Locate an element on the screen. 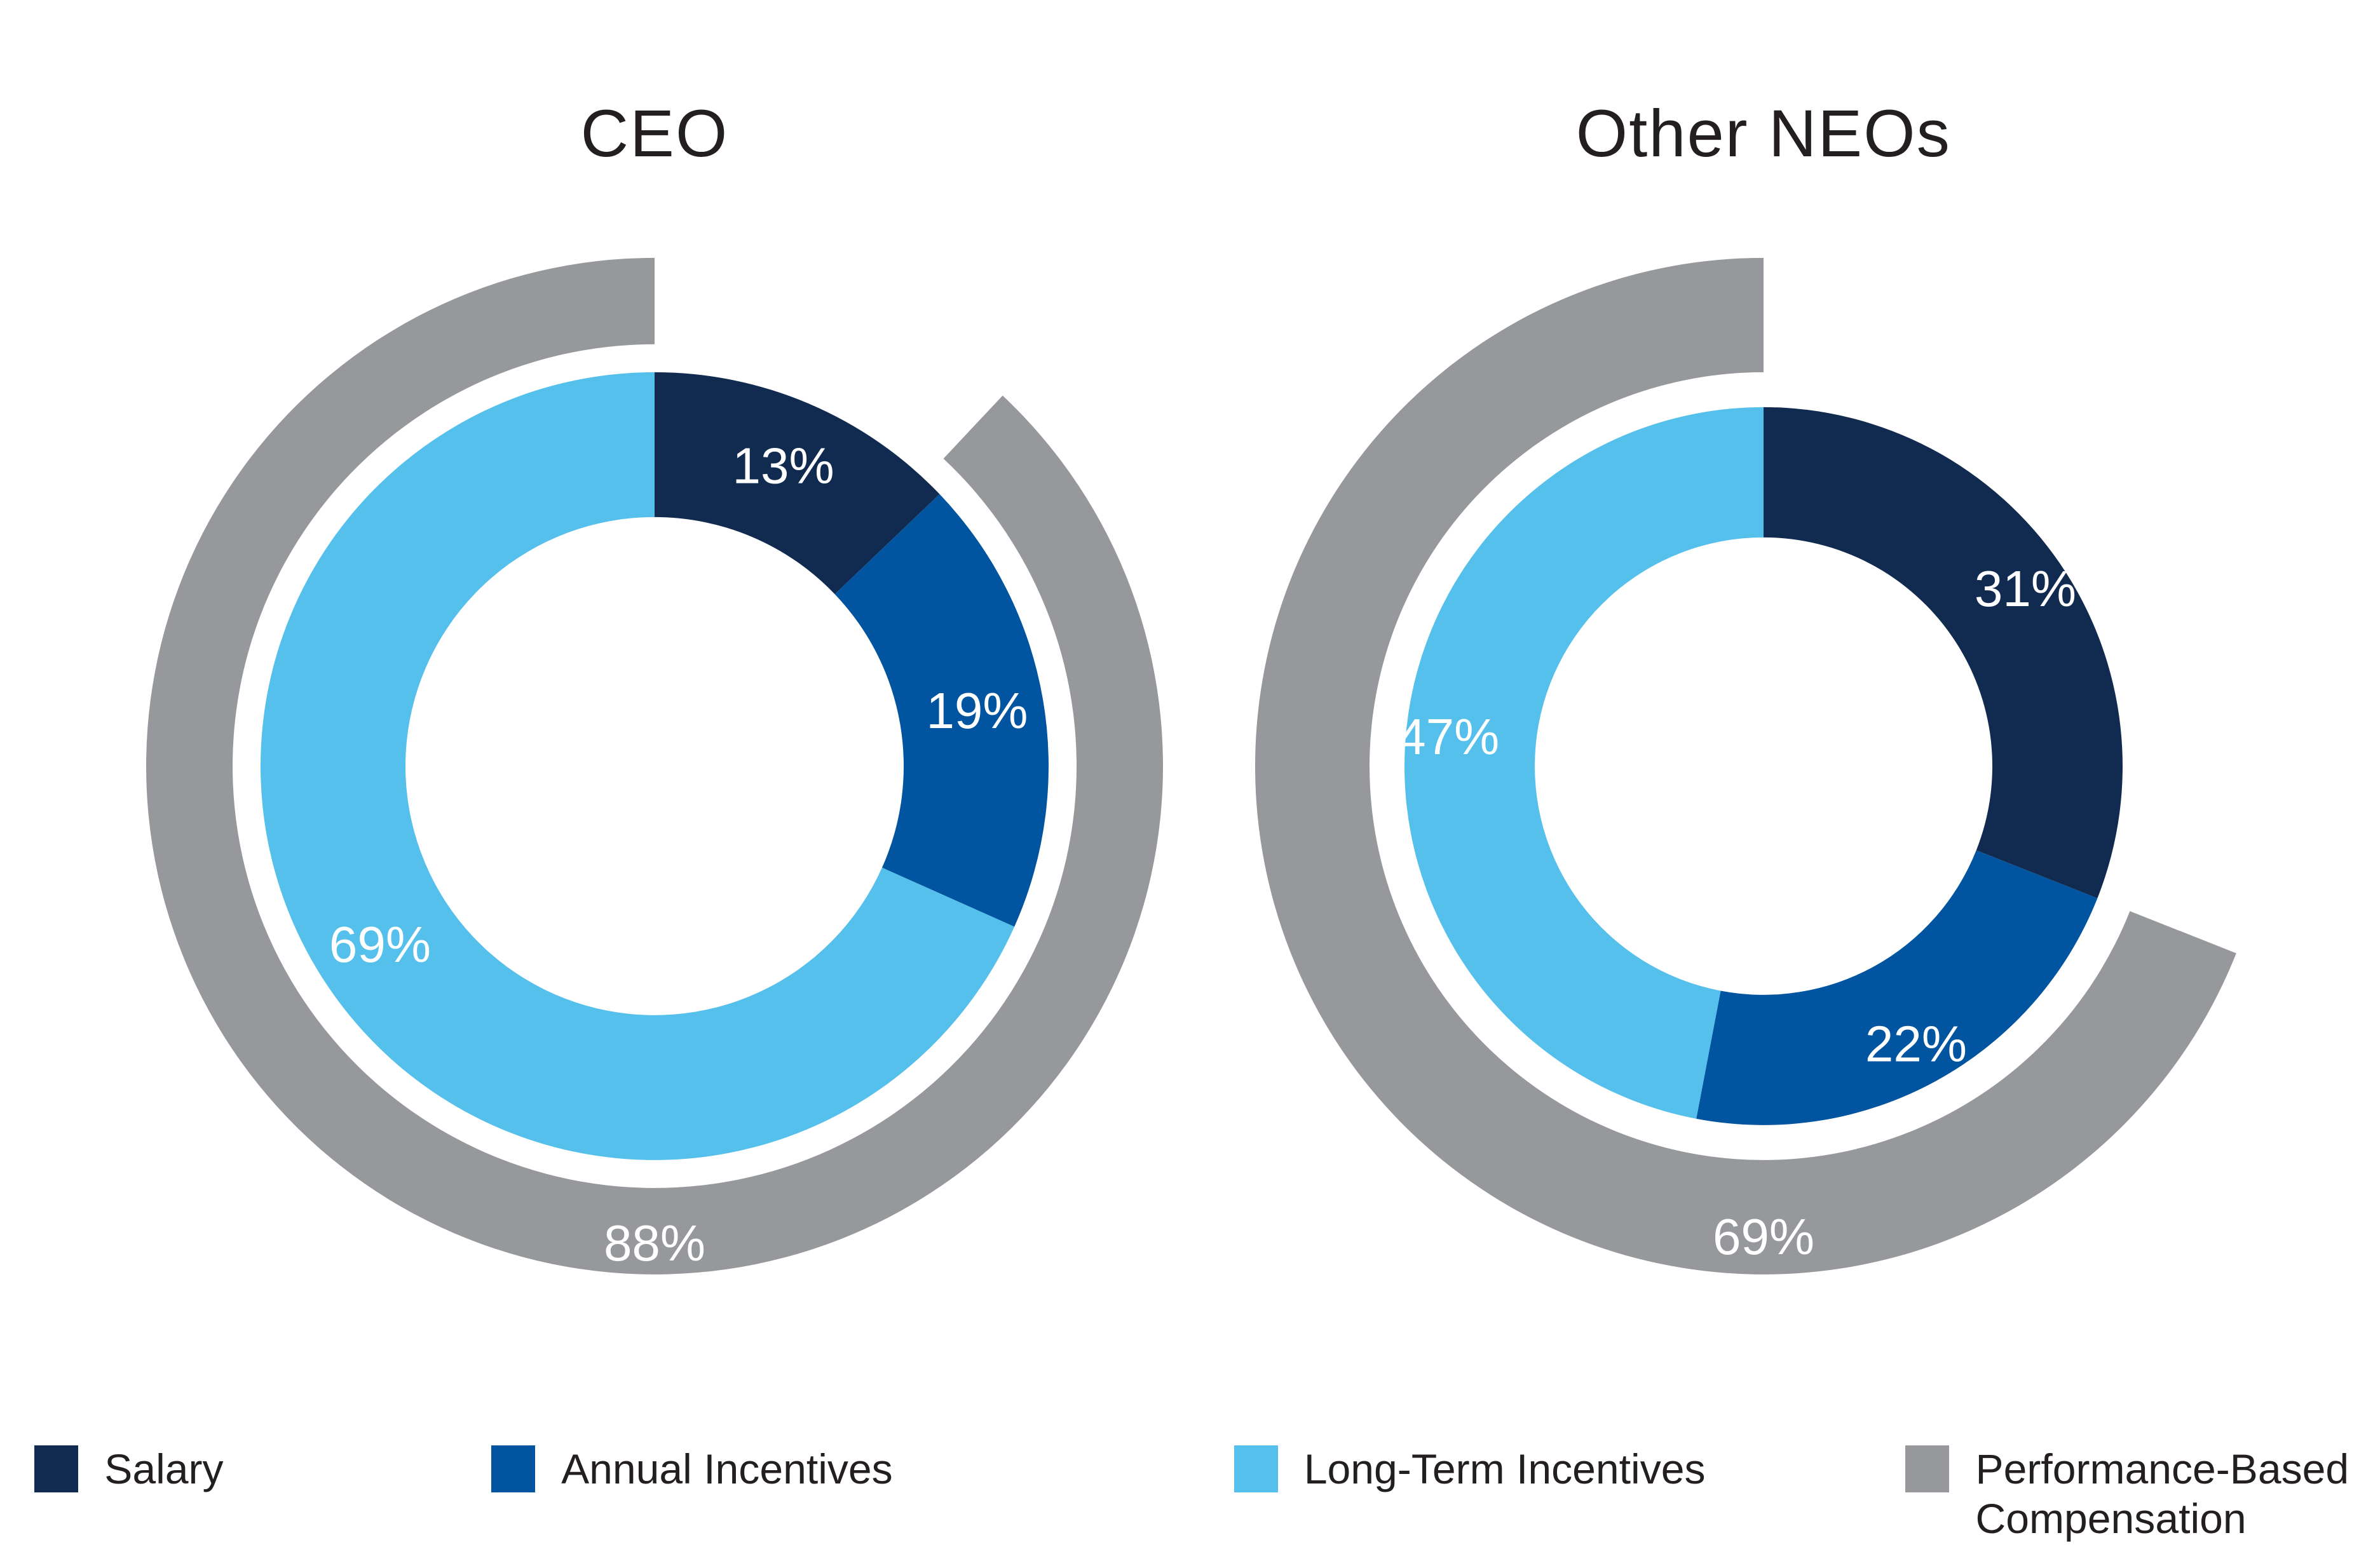 This screenshot has width=2373, height=1568. legend-item-performance-based-compensation: Performance-Based Compensation is located at coordinates (2139, 1494).